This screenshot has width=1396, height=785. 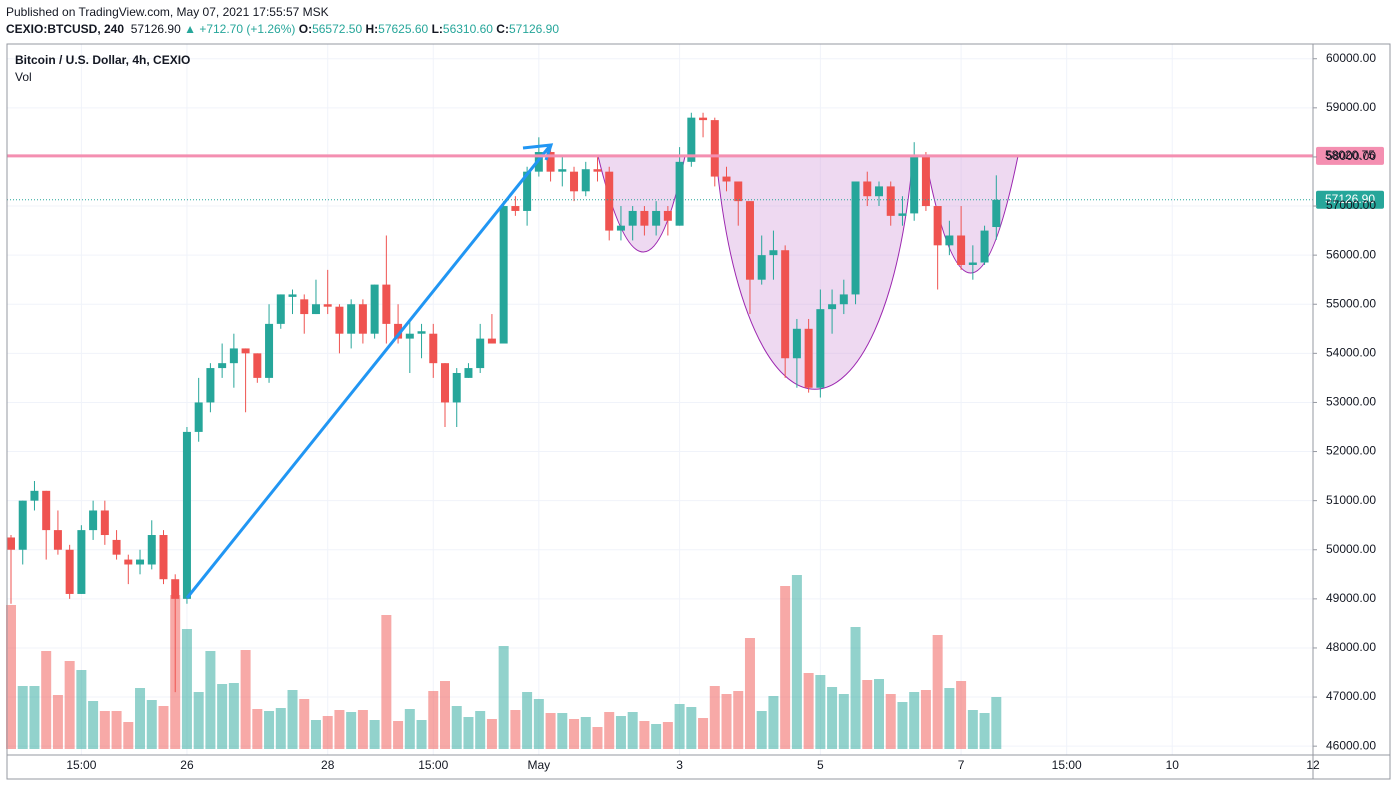 I want to click on x-tick-label: 3, so click(x=679, y=765).